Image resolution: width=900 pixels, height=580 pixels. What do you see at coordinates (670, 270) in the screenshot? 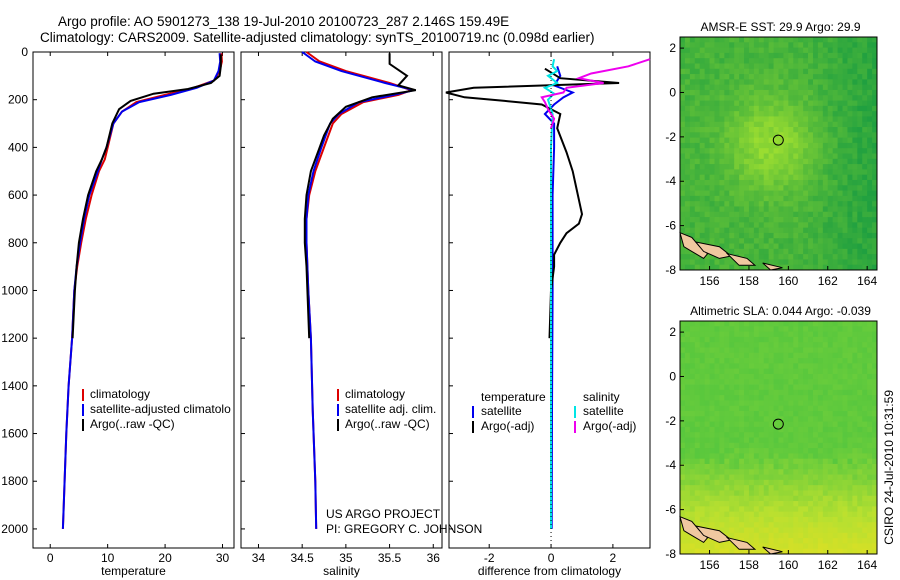
I see `sst_map-ytick-label: -8` at bounding box center [670, 270].